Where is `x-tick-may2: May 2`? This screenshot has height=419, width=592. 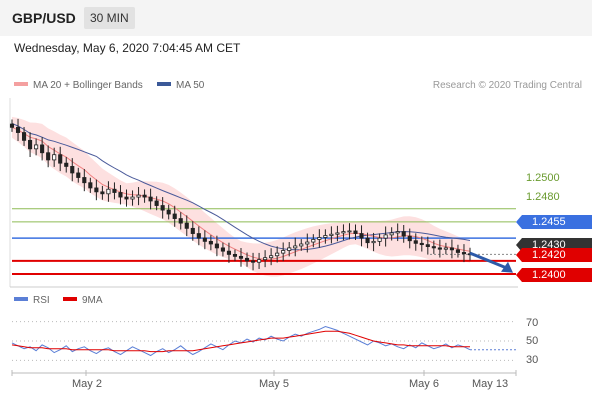 x-tick-may2: May 2 is located at coordinates (87, 384).